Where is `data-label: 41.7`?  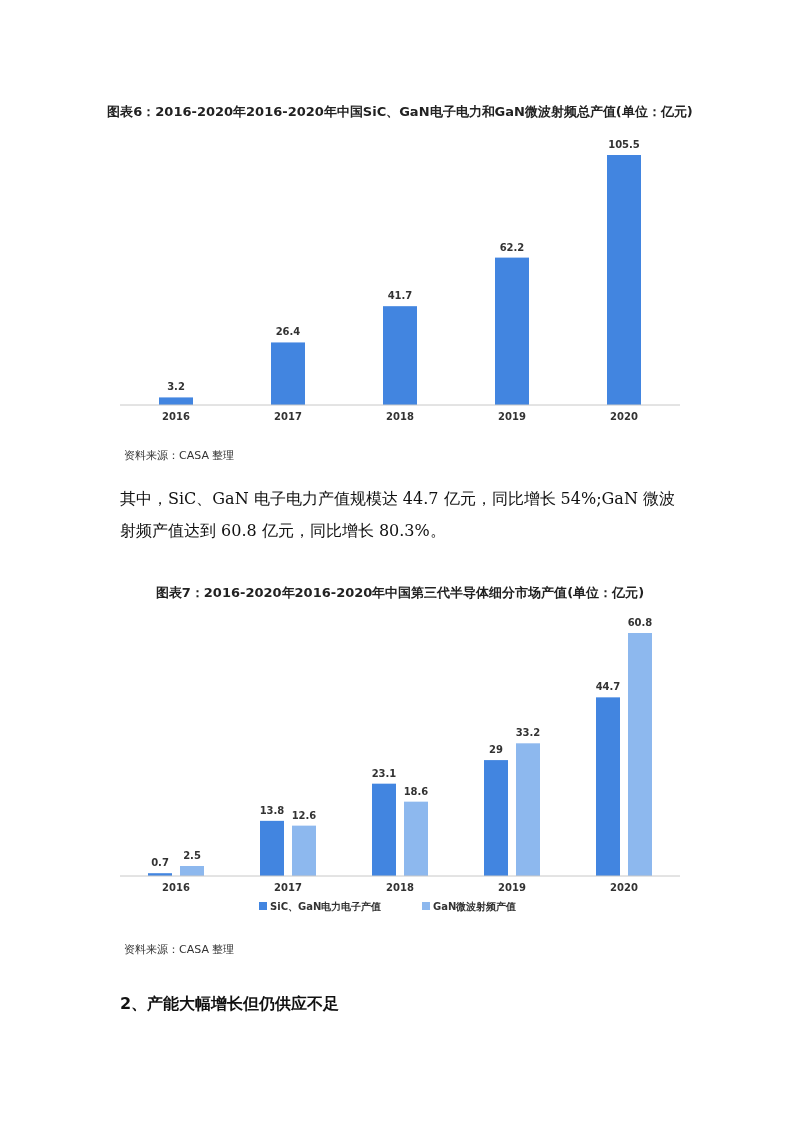
data-label: 41.7 is located at coordinates (400, 296).